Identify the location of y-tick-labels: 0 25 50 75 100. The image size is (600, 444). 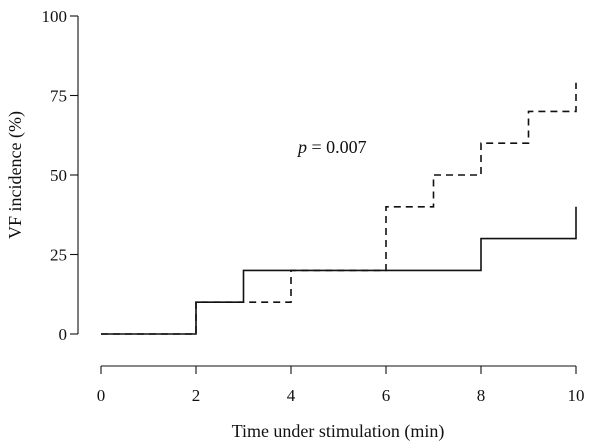
(55, 175).